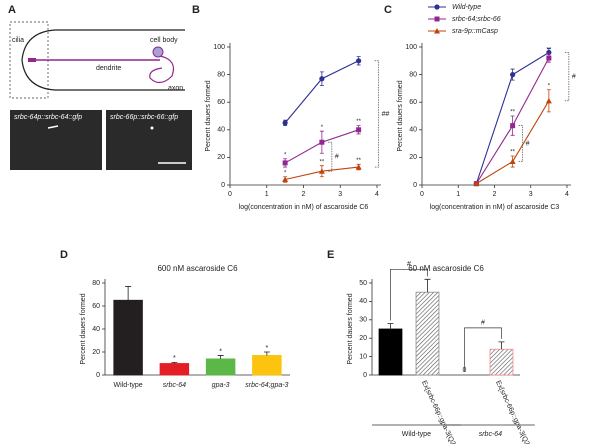  What do you see at coordinates (103, 60) in the screenshot?
I see `worm-outline` at bounding box center [103, 60].